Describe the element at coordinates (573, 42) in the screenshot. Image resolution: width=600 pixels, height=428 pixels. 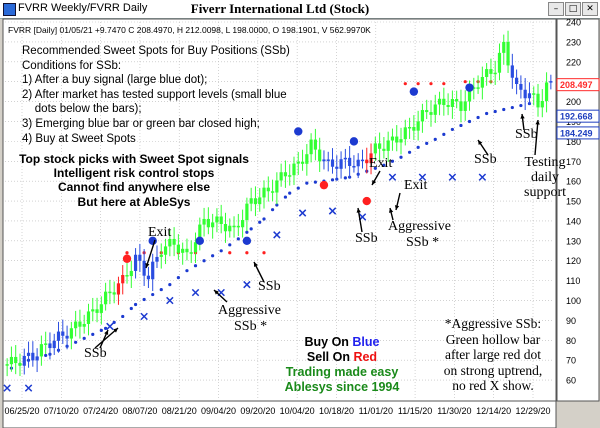
I see `y-tick-label: 230` at that location.